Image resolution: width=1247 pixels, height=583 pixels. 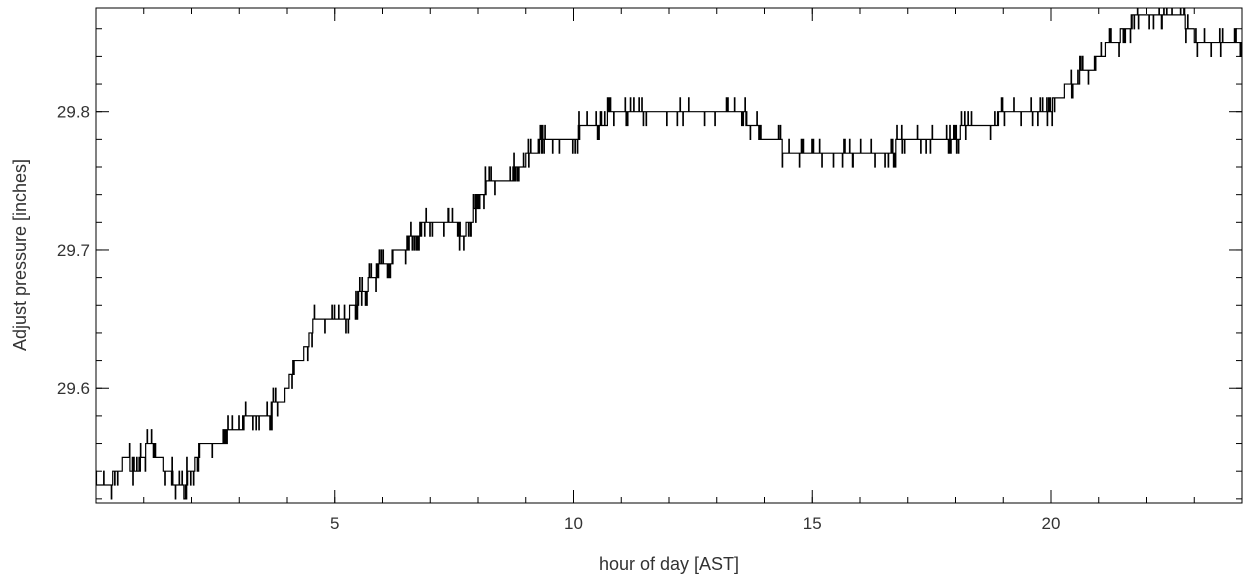 I want to click on y-tick-label: 29.6, so click(x=73, y=388).